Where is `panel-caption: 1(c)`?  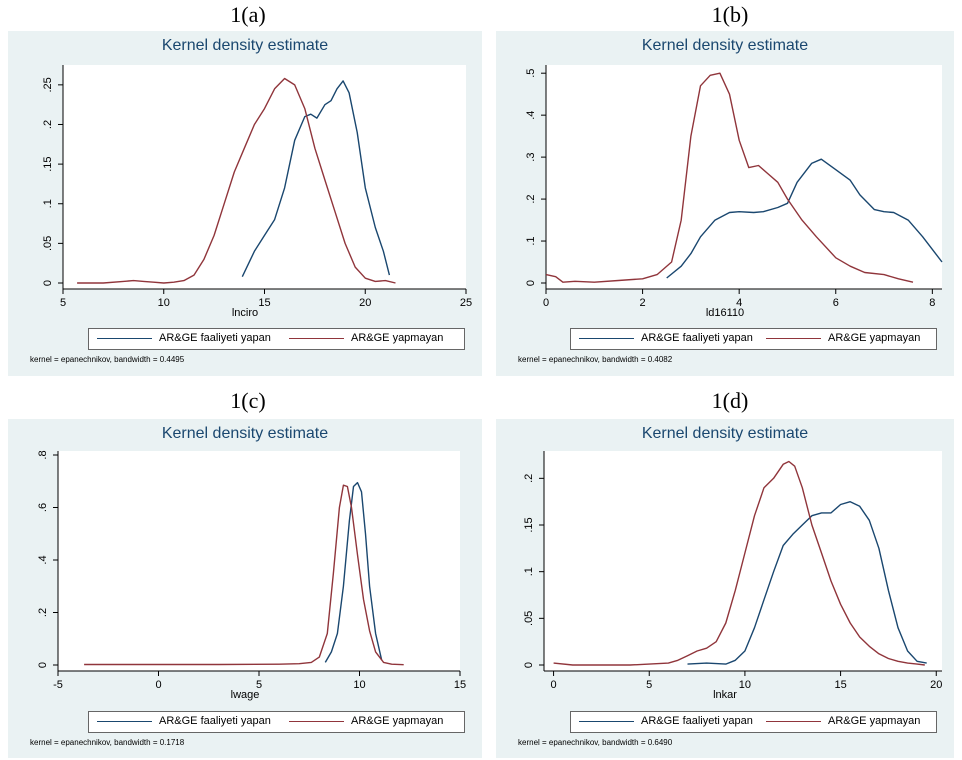
panel-caption: 1(c) is located at coordinates (248, 400).